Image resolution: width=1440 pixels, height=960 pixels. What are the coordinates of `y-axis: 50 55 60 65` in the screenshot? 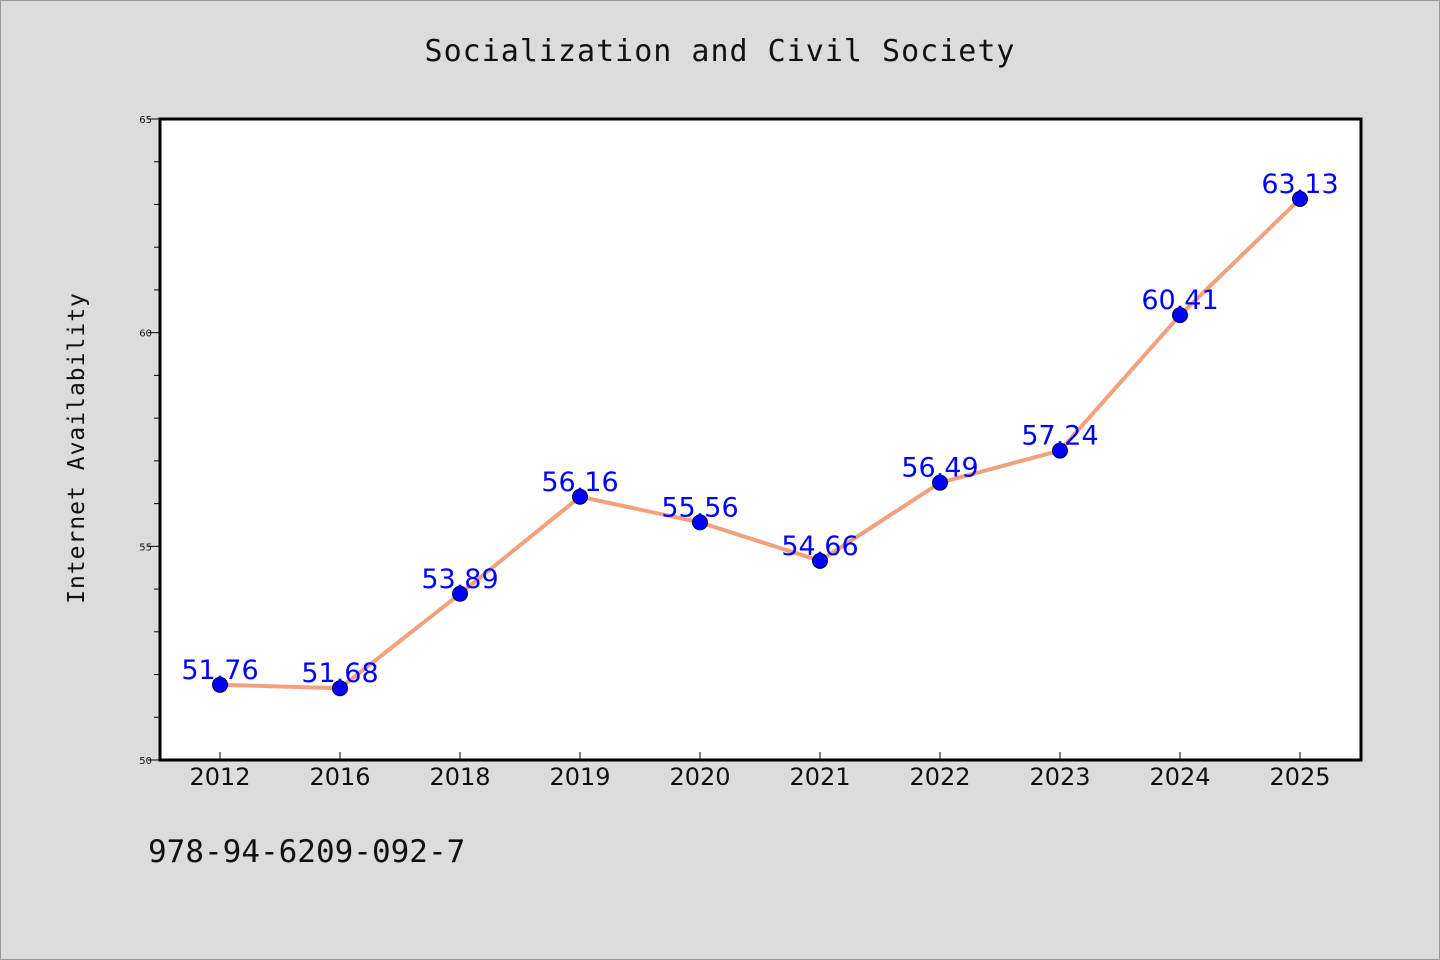 It's located at (149, 441).